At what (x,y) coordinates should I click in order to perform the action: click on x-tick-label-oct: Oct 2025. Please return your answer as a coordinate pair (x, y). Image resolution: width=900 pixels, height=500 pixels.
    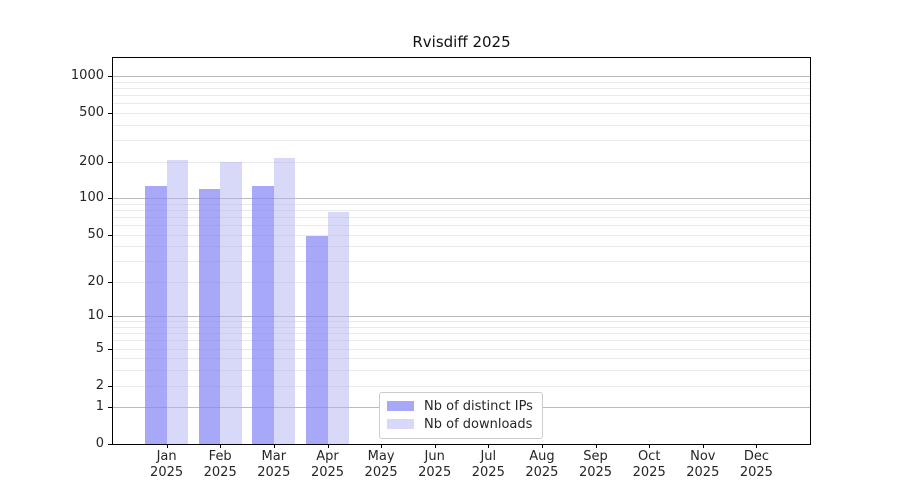
    Looking at the image, I should click on (649, 464).